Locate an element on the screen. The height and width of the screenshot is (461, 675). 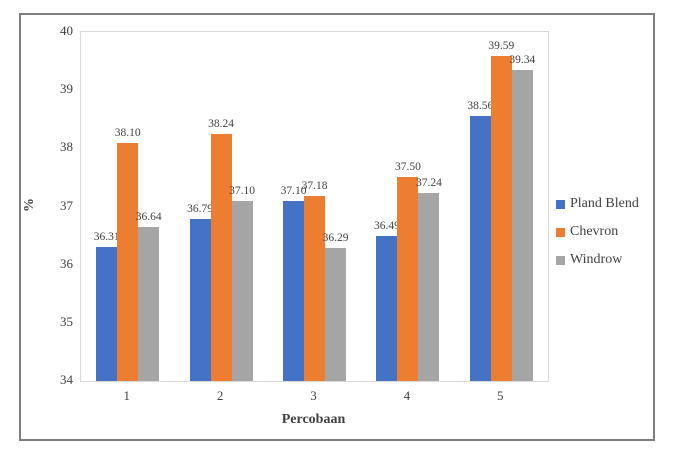
y-tick-label: 34 is located at coordinates (66, 379).